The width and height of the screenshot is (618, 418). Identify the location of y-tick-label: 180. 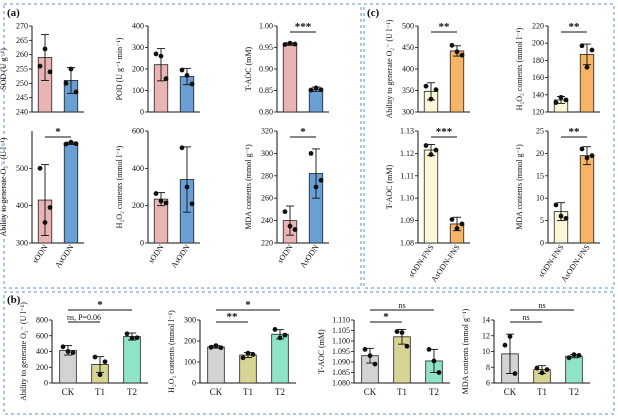
(538, 60).